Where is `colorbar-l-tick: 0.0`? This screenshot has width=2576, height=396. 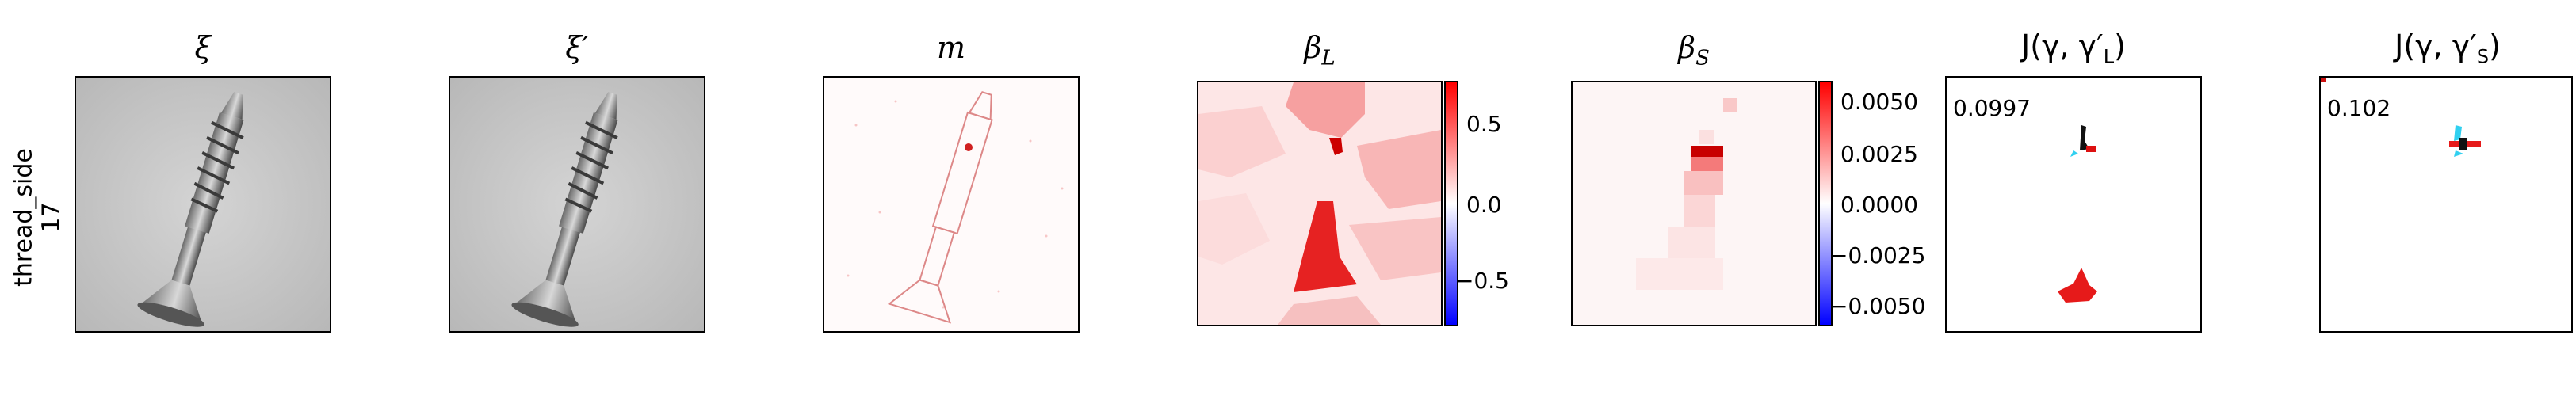
colorbar-l-tick: 0.0 is located at coordinates (1484, 205).